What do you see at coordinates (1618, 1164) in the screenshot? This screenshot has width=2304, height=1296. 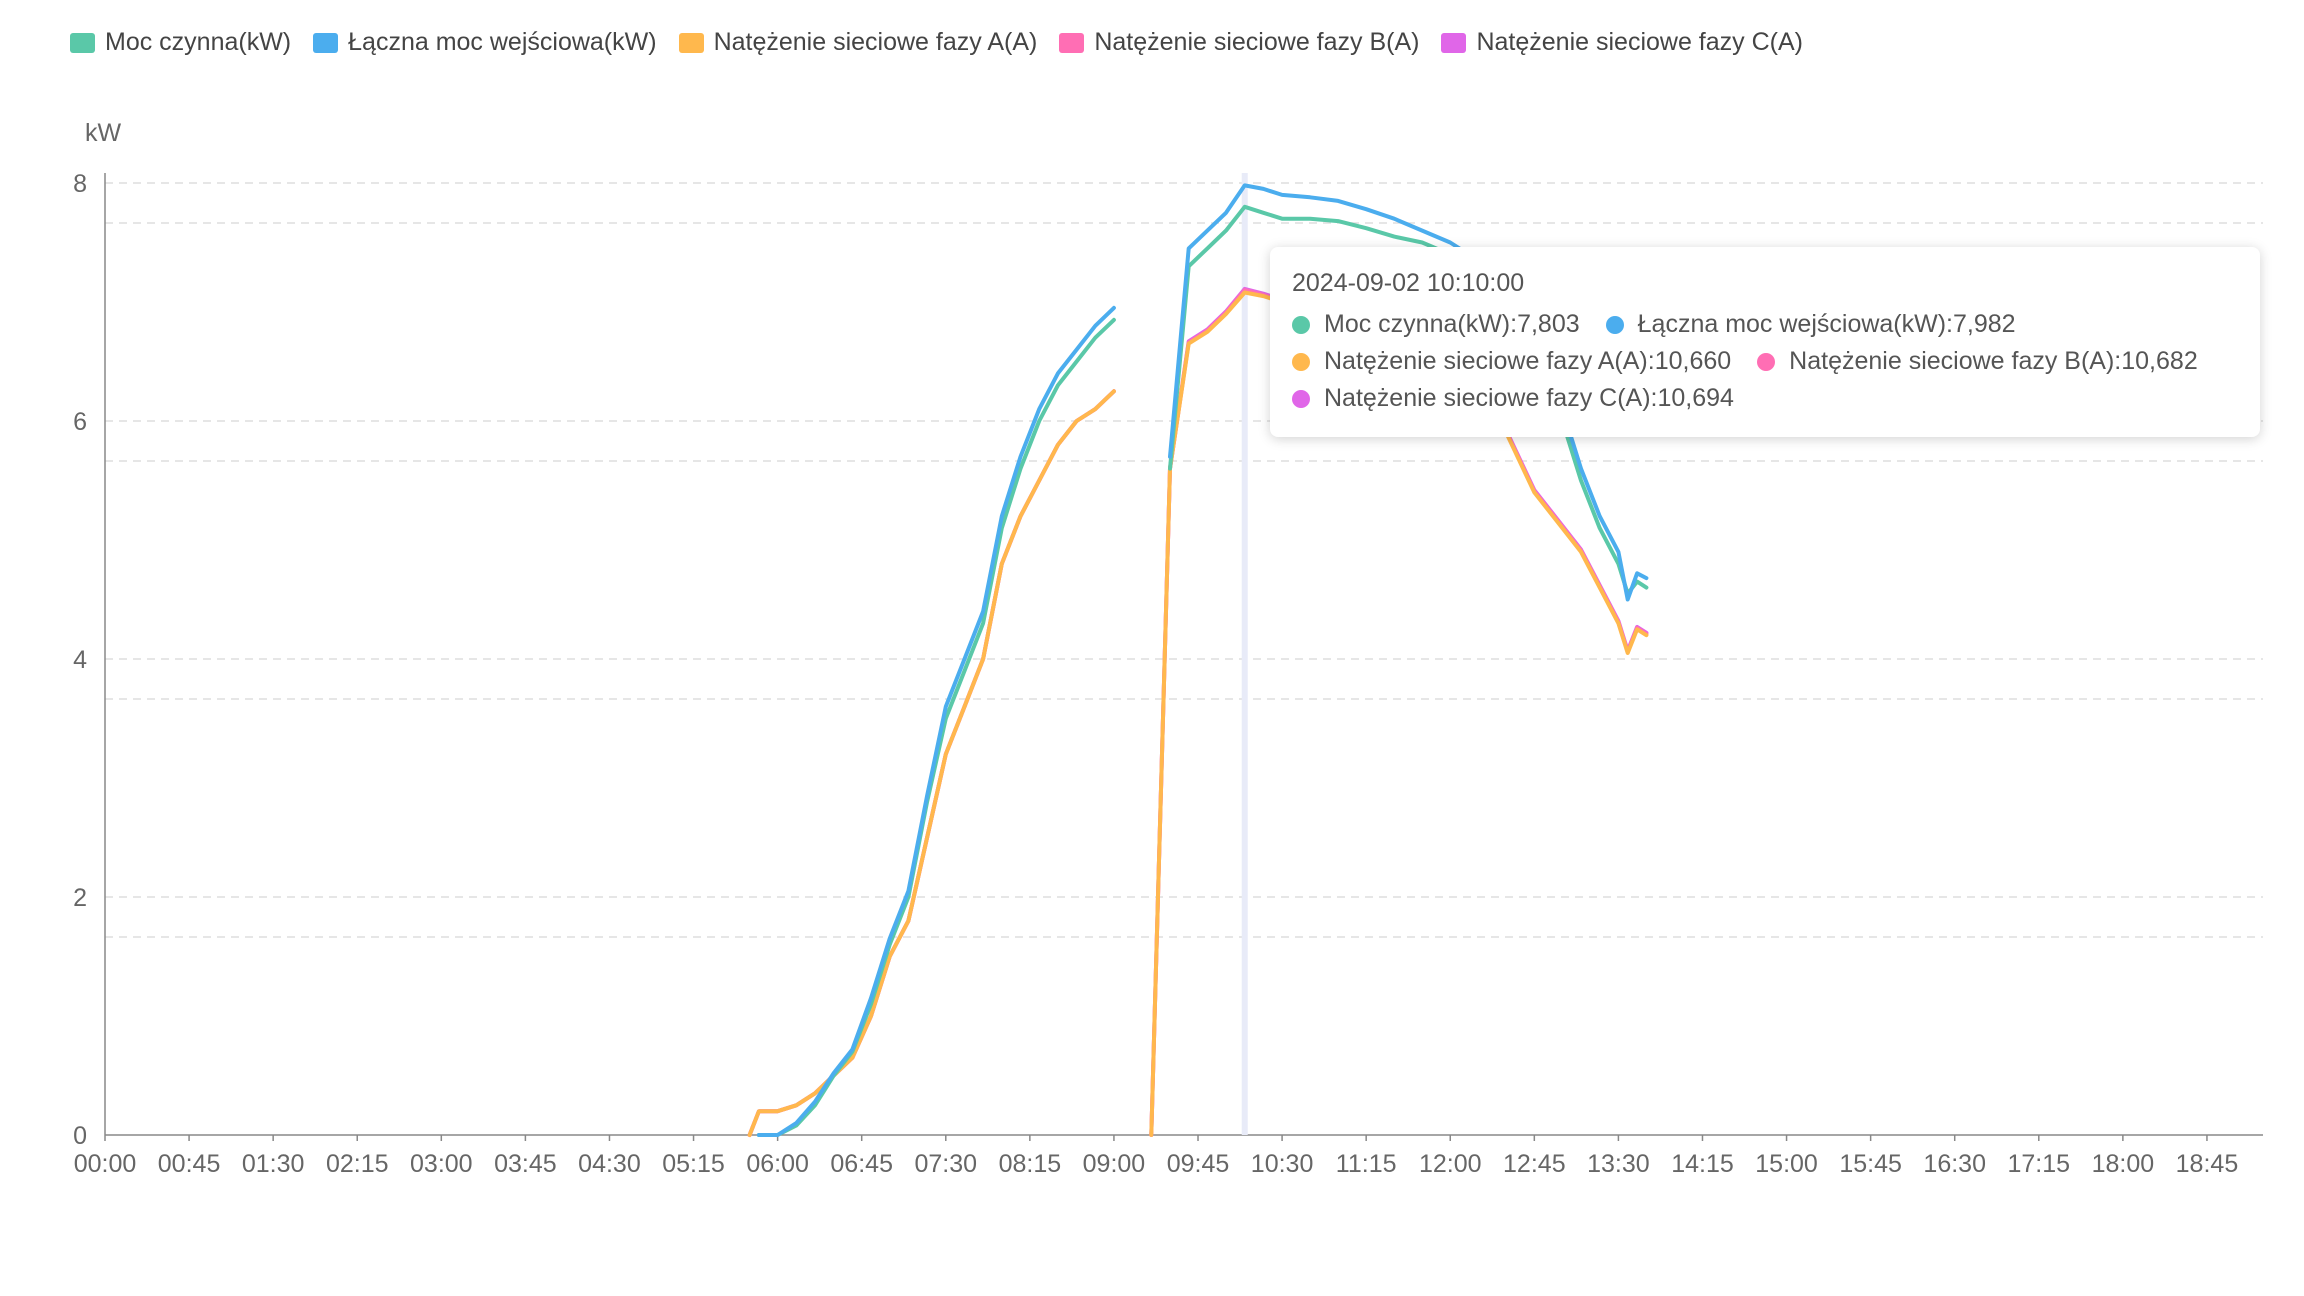 I see `x-tick-label: 13:30` at bounding box center [1618, 1164].